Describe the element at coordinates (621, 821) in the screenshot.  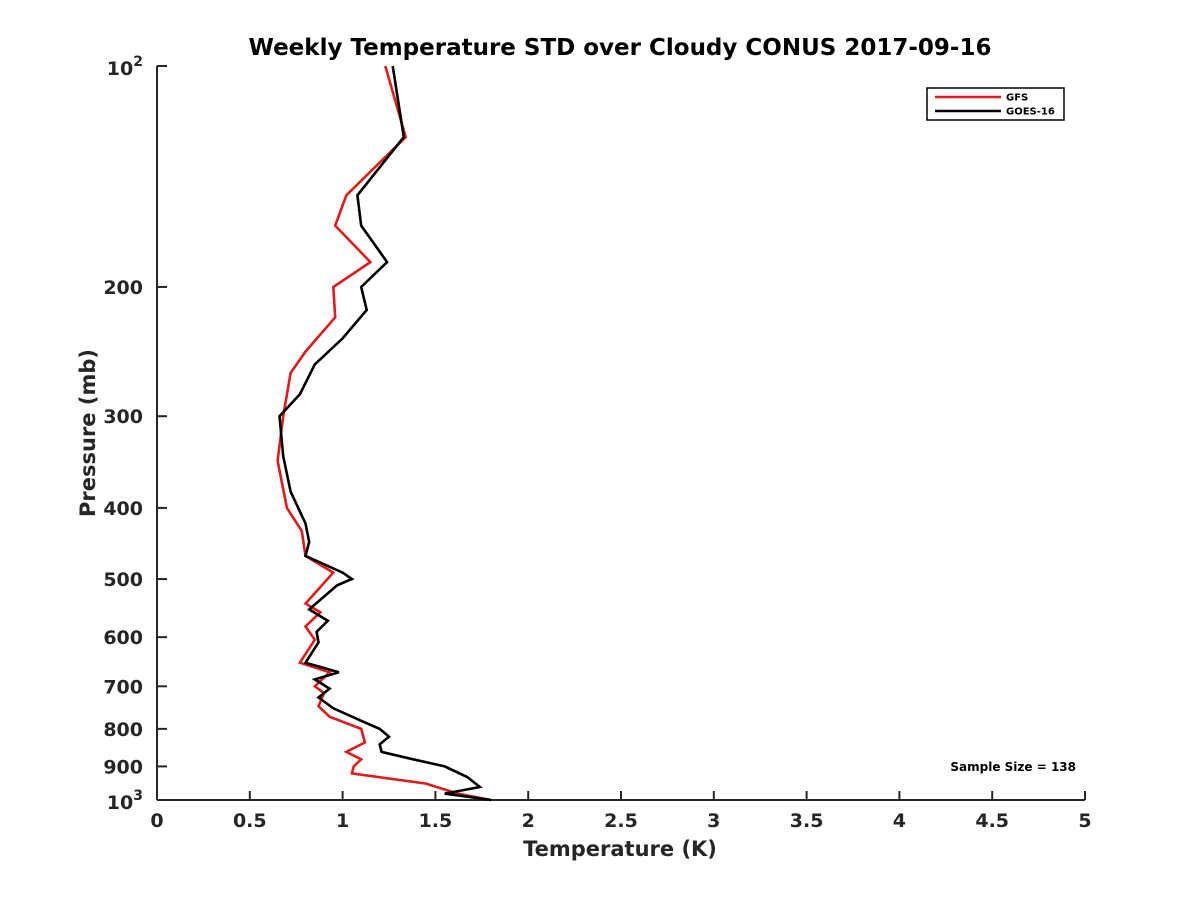
I see `x-tick-label: 2.5` at that location.